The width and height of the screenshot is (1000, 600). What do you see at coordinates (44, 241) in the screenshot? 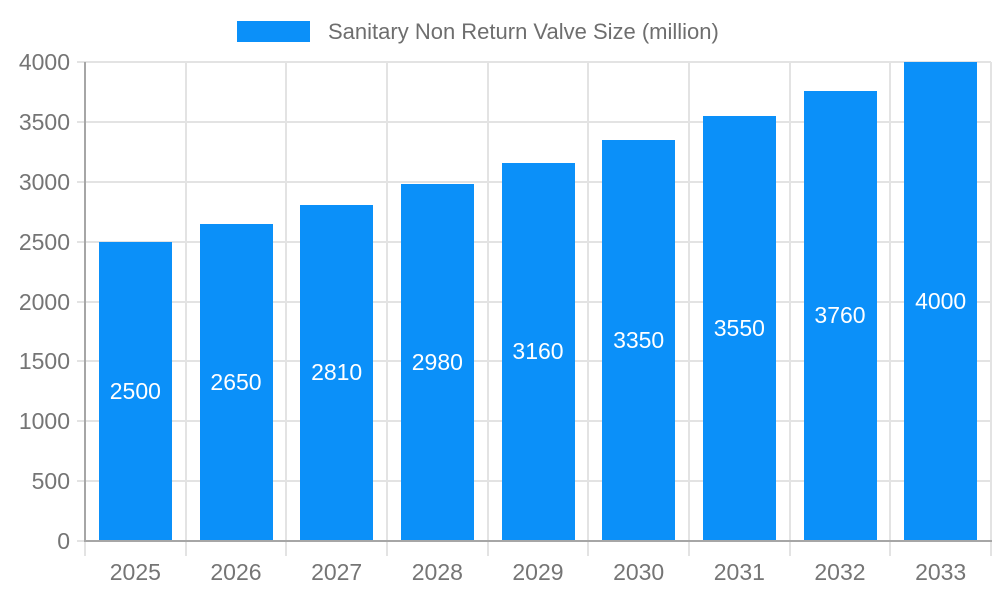
I see `y-axis-tick-label: 2500` at bounding box center [44, 241].